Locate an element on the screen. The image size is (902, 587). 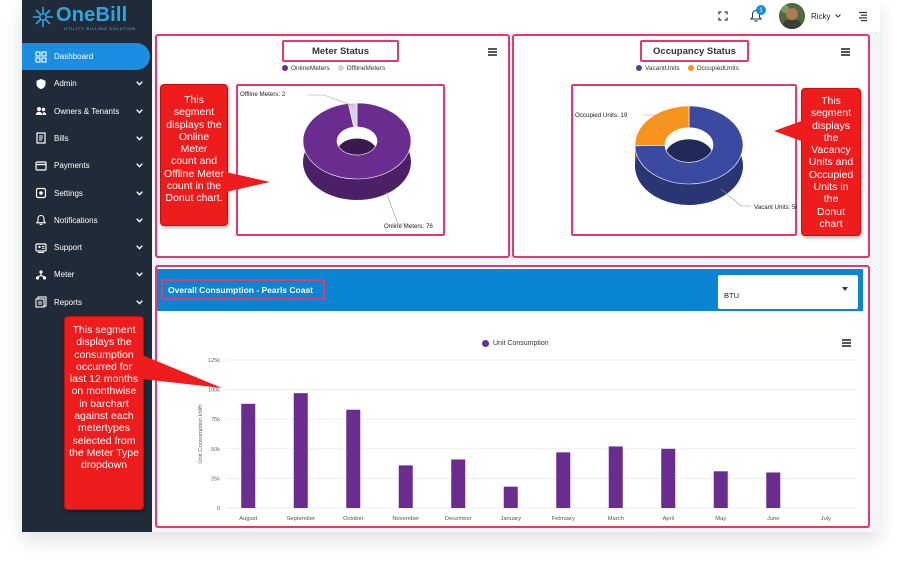
onebill-logo: OneBill UTILITY BILLING SOLUTION is located at coordinates (89, 20).